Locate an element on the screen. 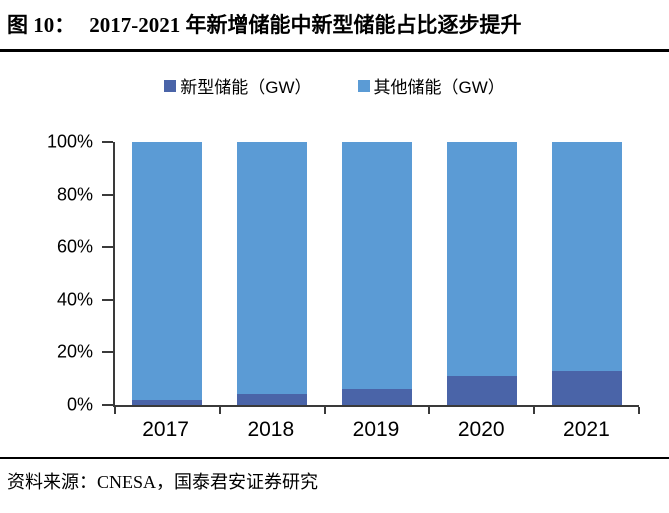 The height and width of the screenshot is (513, 669). source-divider is located at coordinates (334, 458).